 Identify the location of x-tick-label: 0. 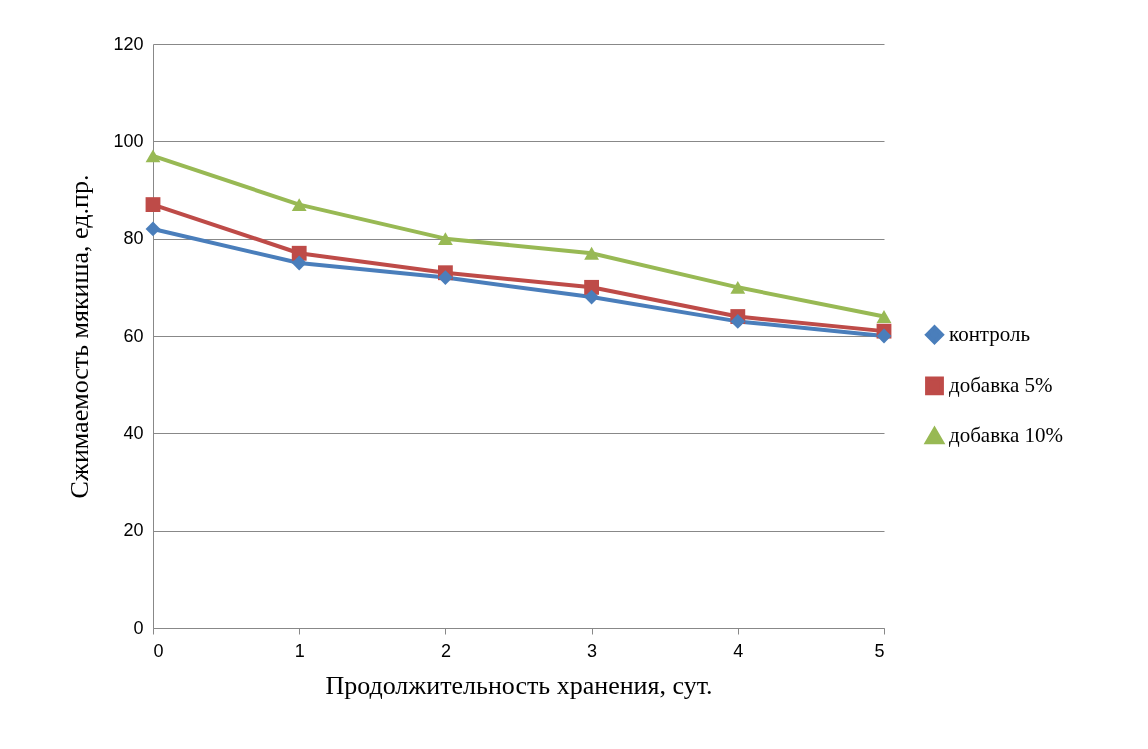
(158, 650).